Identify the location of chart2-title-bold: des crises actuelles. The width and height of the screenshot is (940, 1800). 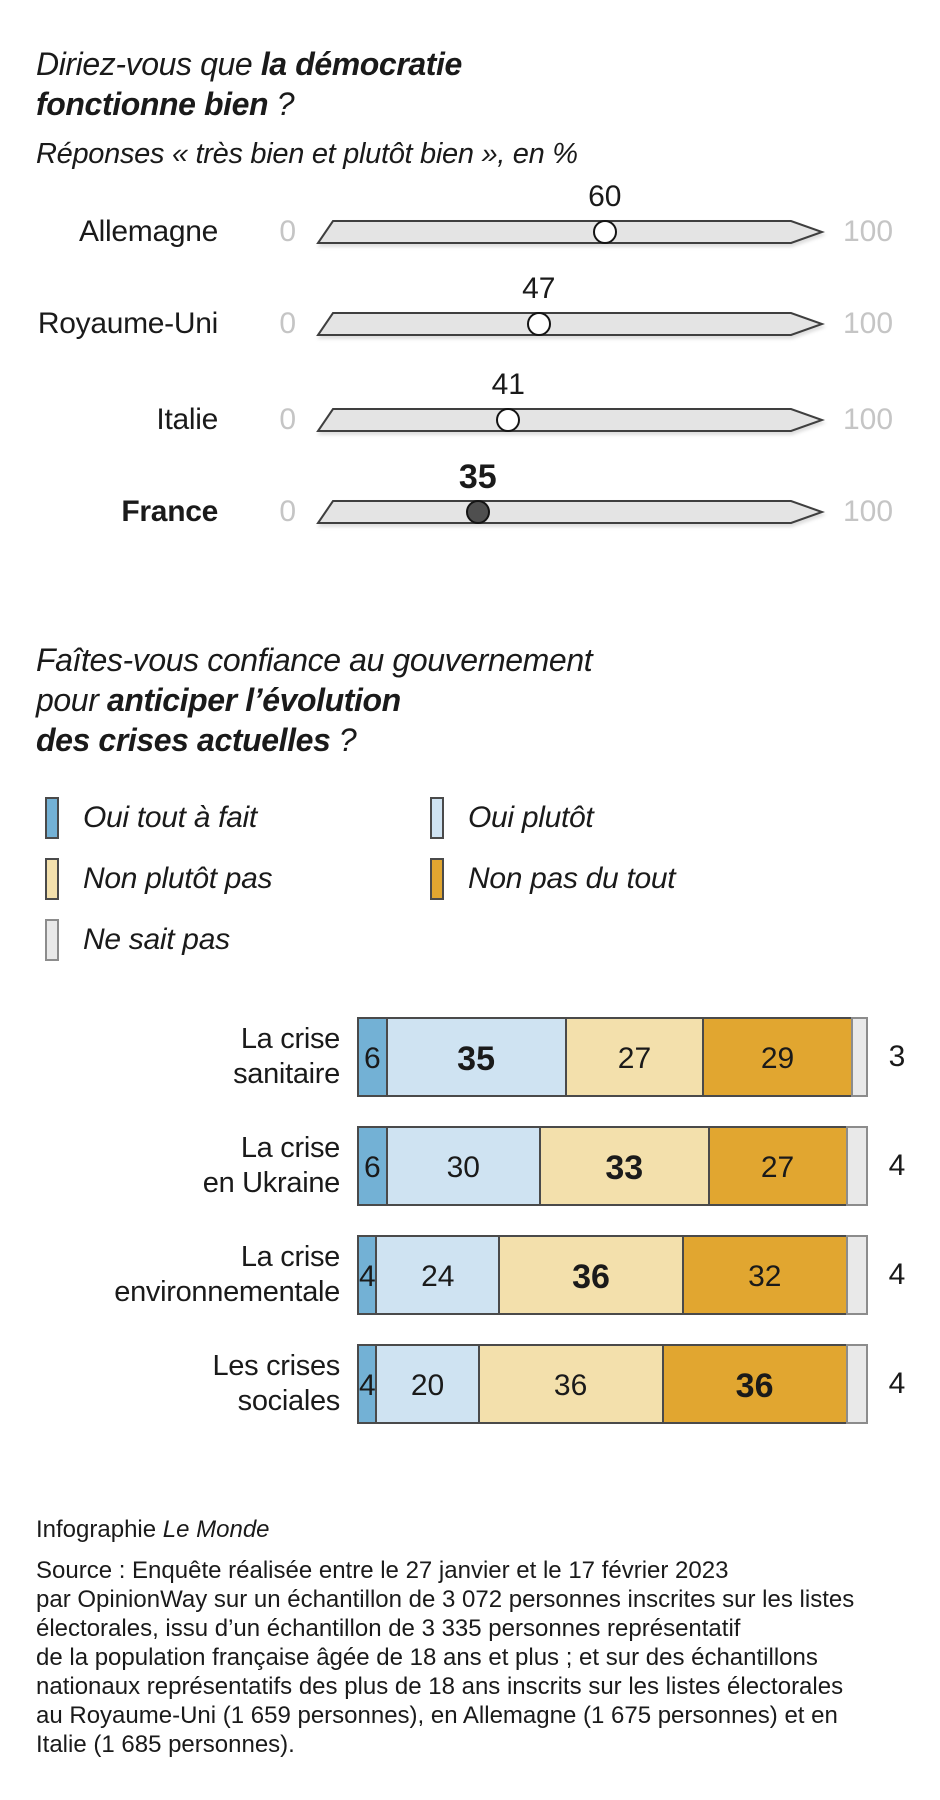
(183, 740).